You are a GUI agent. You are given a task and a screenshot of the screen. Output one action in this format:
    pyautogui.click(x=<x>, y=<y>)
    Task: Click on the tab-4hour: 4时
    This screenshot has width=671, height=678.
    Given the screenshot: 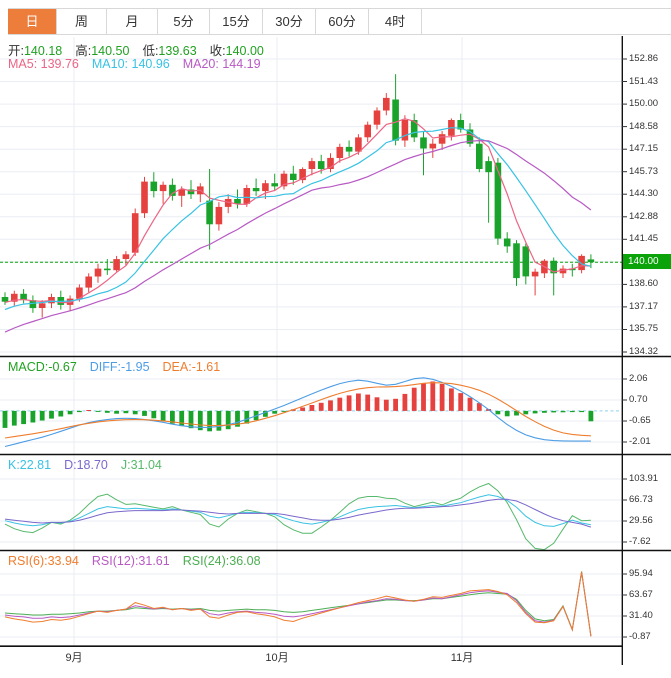 What is the action you would take?
    pyautogui.click(x=395, y=21)
    